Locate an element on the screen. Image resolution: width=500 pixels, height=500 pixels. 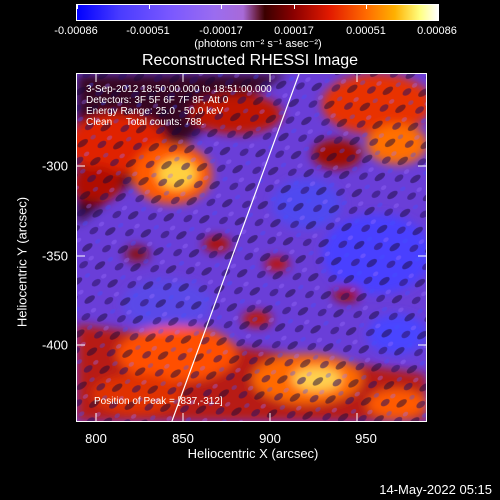
colorbar-tick-label: -0.00051 is located at coordinates (148, 31).